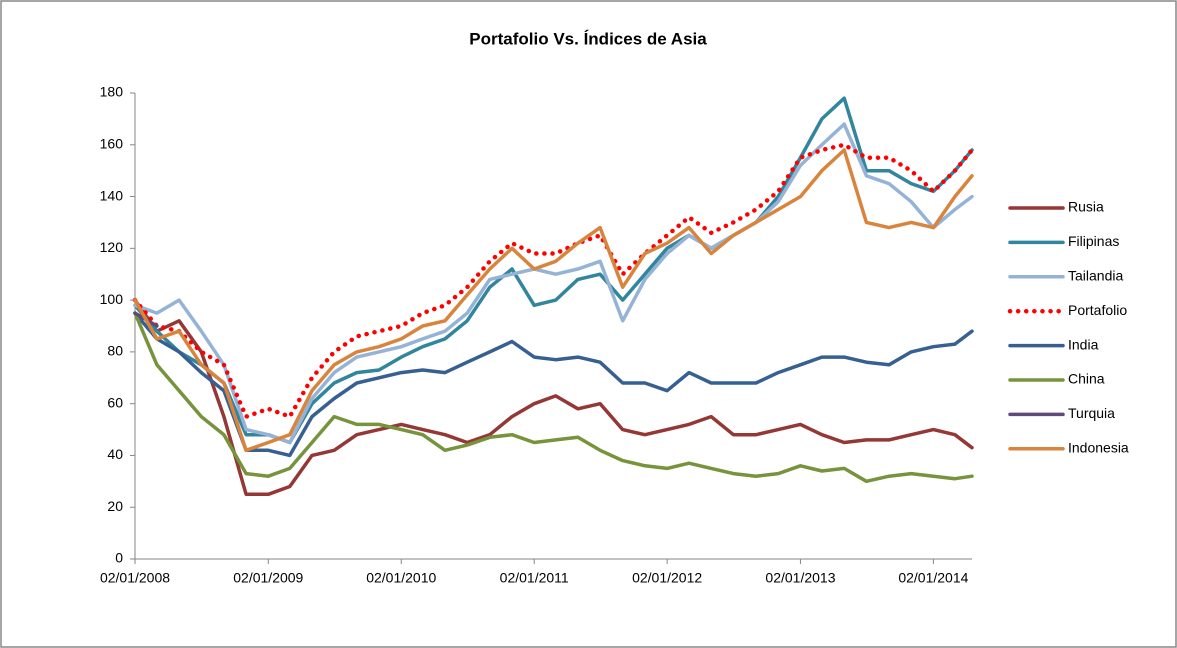 This screenshot has width=1177, height=648. Describe the element at coordinates (268, 578) in the screenshot. I see `x-tick-label: 02/01/2009` at that location.